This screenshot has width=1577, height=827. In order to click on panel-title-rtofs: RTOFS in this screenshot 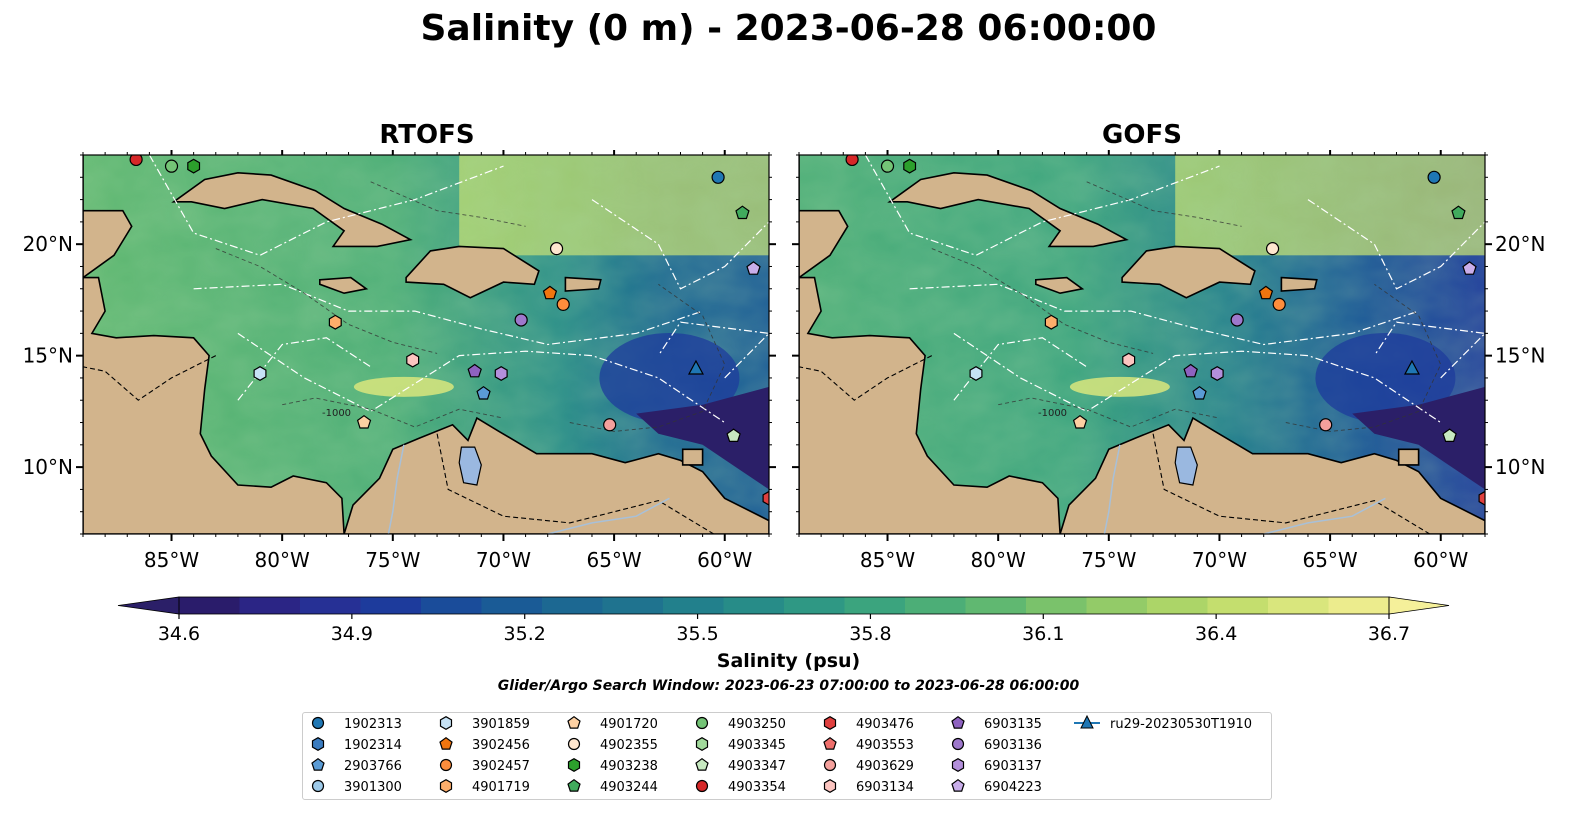, I will do `click(427, 135)`.